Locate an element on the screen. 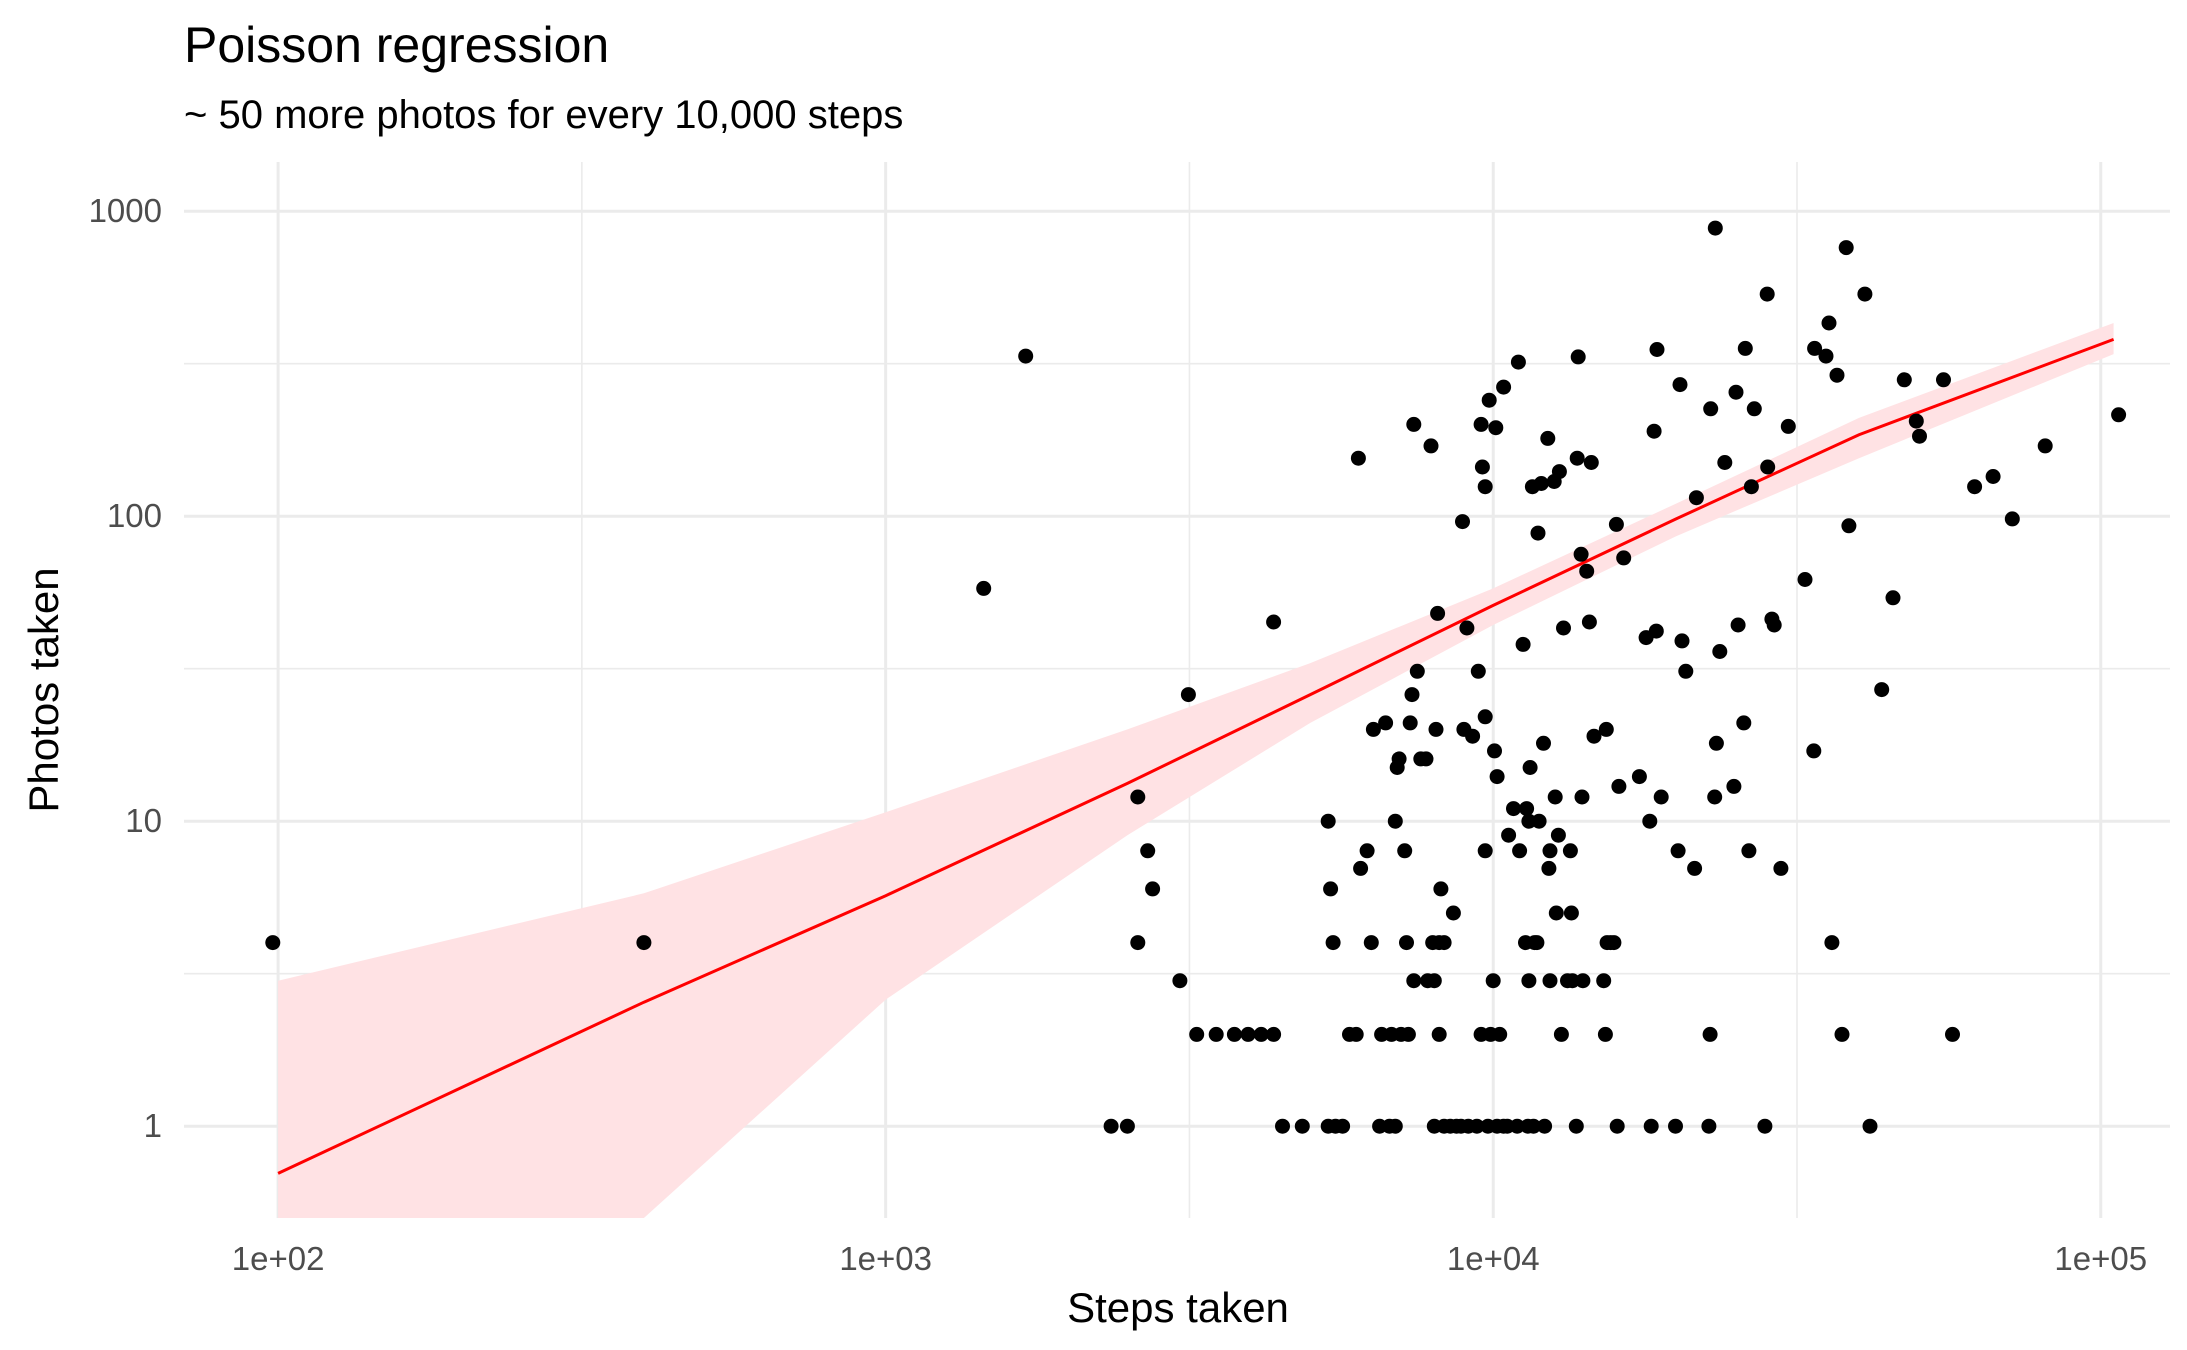 This screenshot has height=1350, width=2187. y-tick-label: 10 is located at coordinates (143, 820).